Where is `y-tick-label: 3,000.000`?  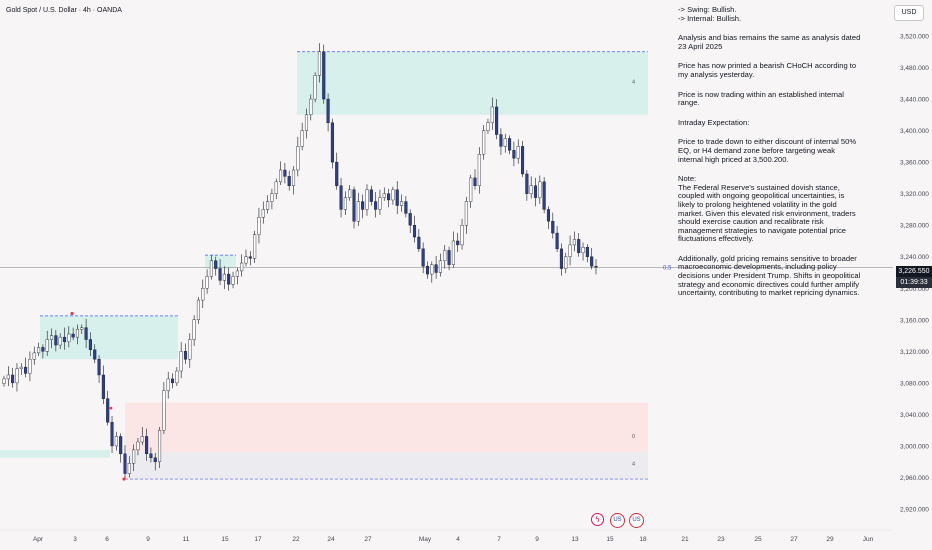 y-tick-label: 3,000.000 is located at coordinates (914, 446).